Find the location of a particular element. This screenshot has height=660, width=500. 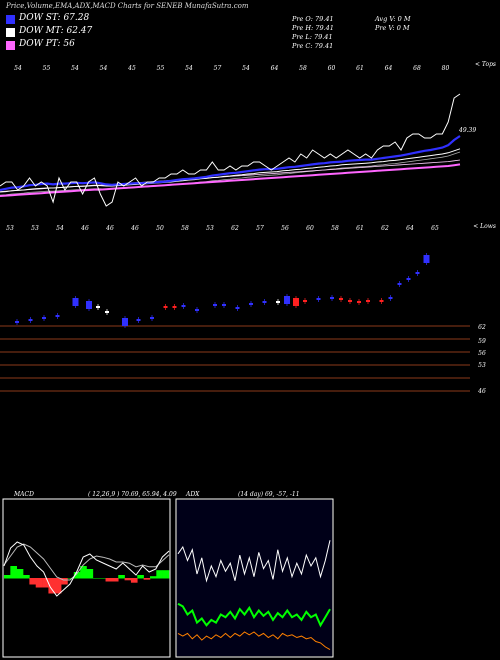

series-ema-mid-line is located at coordinates (230, 170).